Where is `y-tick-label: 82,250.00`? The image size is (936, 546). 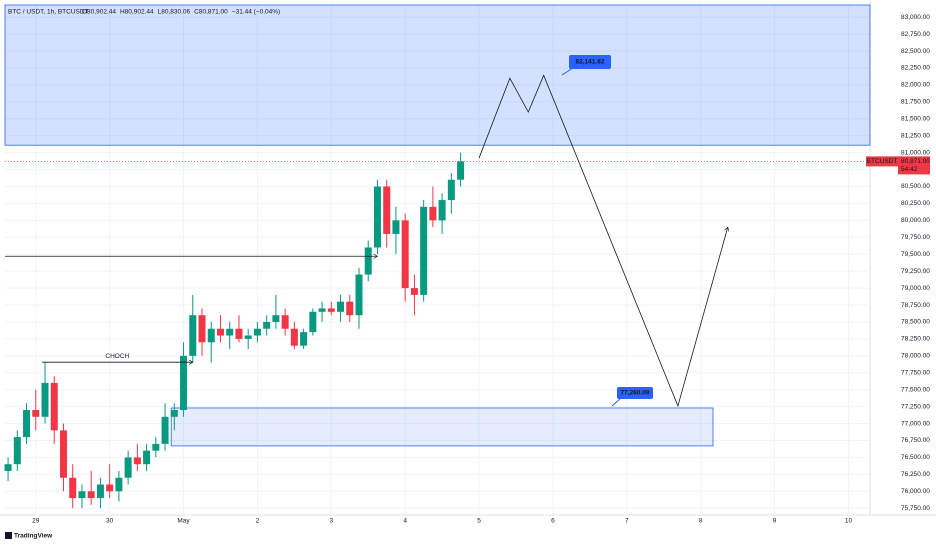 y-tick-label: 82,250.00 is located at coordinates (915, 68).